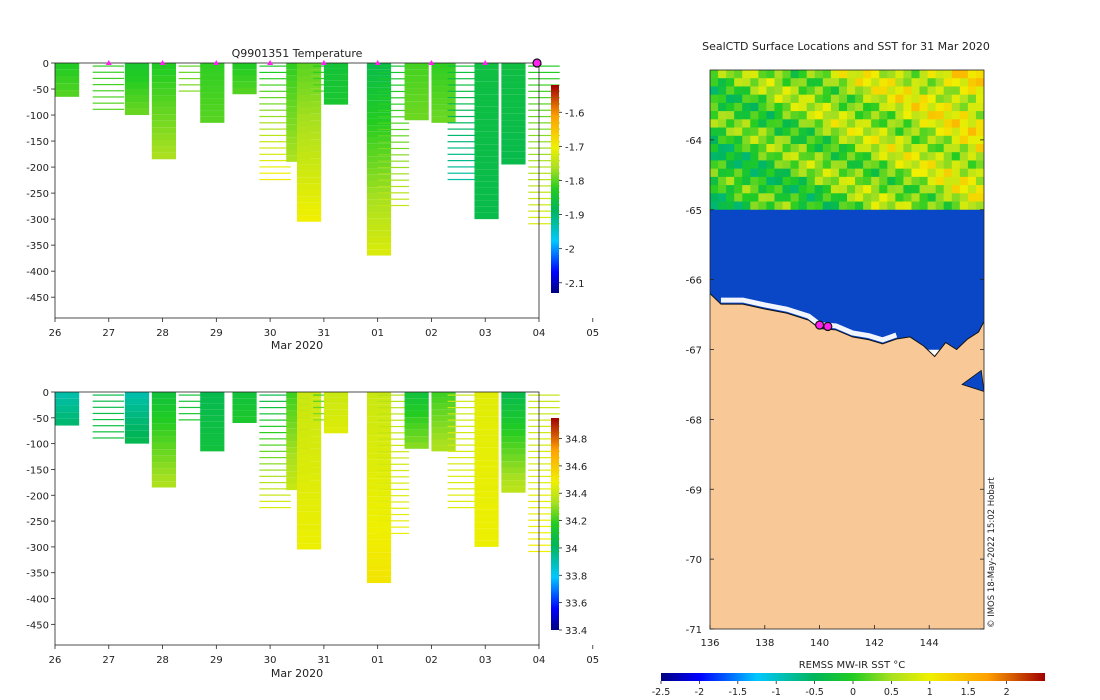 This screenshot has width=1100, height=700. I want to click on x-tick-label: 31, so click(324, 660).